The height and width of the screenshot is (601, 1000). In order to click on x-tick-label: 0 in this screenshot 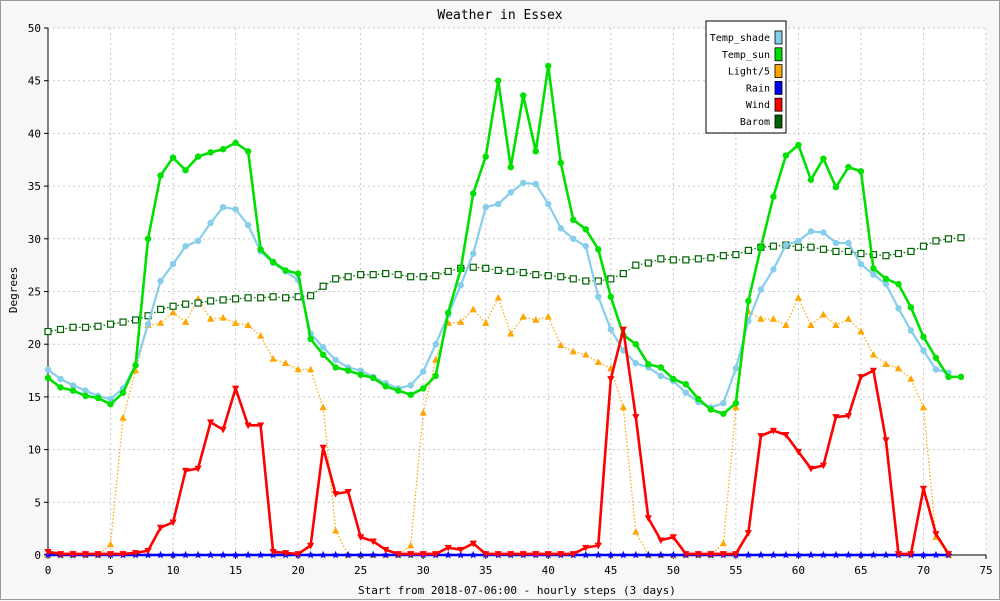, I will do `click(48, 570)`.